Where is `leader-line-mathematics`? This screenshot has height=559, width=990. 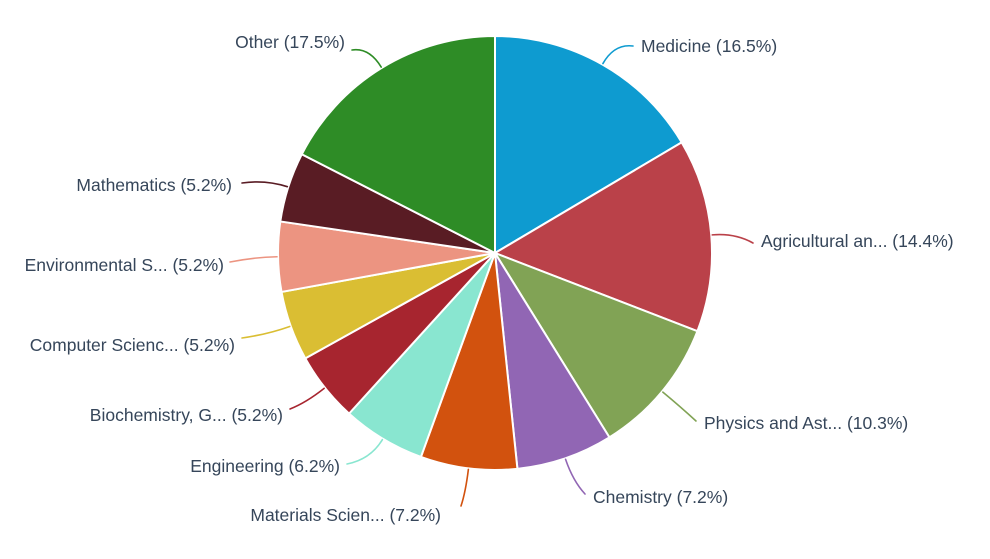 leader-line-mathematics is located at coordinates (265, 184).